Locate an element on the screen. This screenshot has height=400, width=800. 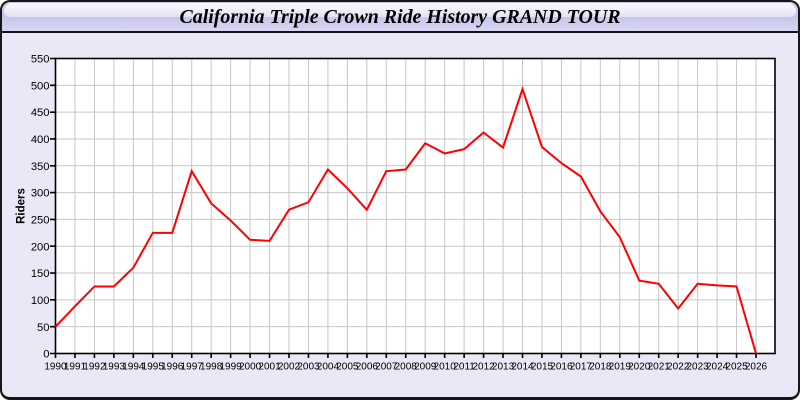
svg-text: 2009 is located at coordinates (425, 367).